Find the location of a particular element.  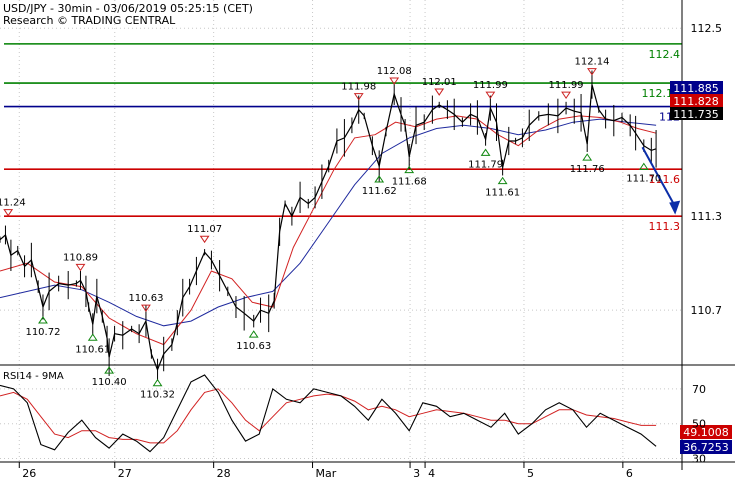

swing-low-label: 111.70 is located at coordinates (643, 179).